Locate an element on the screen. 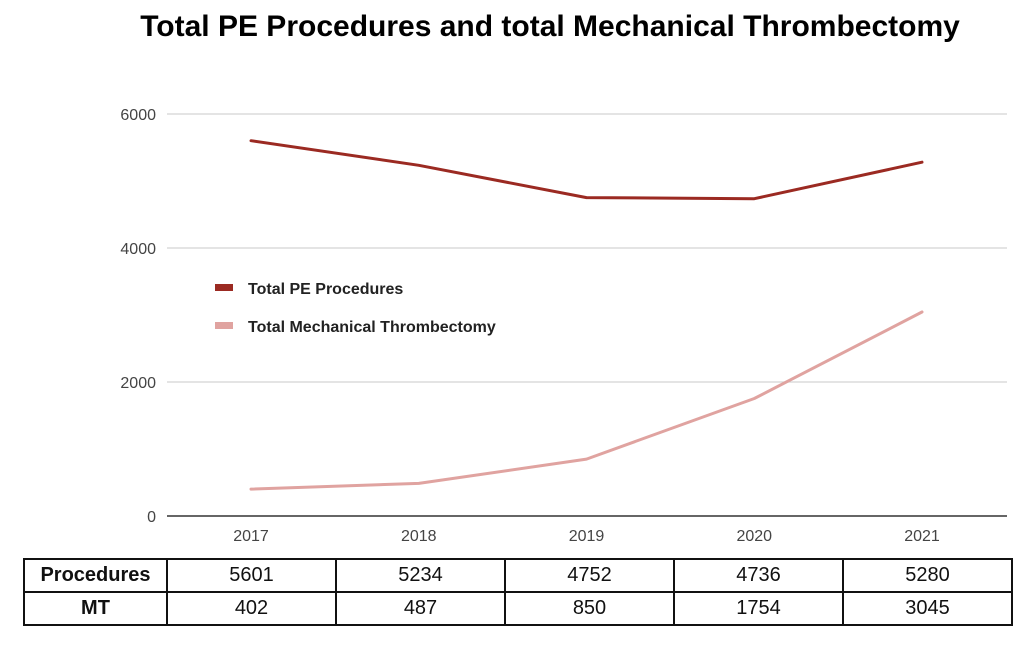  x-axis-ticks: 2017 2018 2019 2020 2021 is located at coordinates (586, 536).